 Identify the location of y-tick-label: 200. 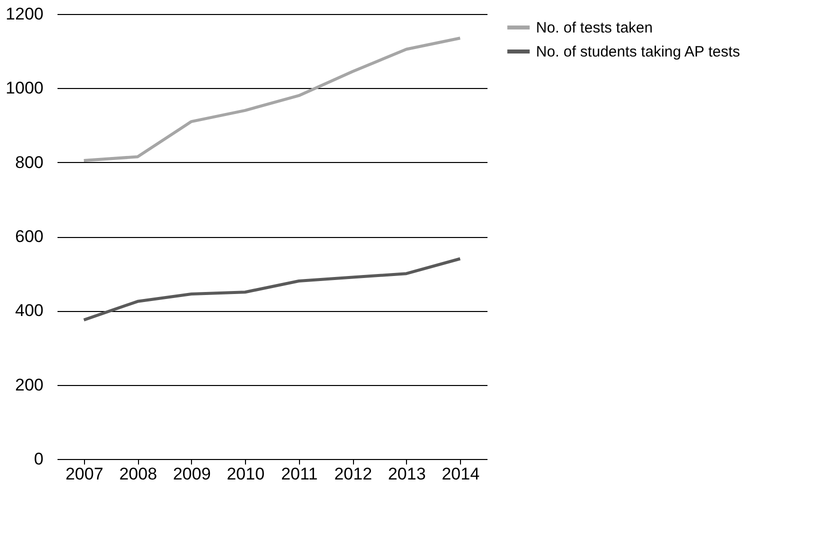
(29, 384).